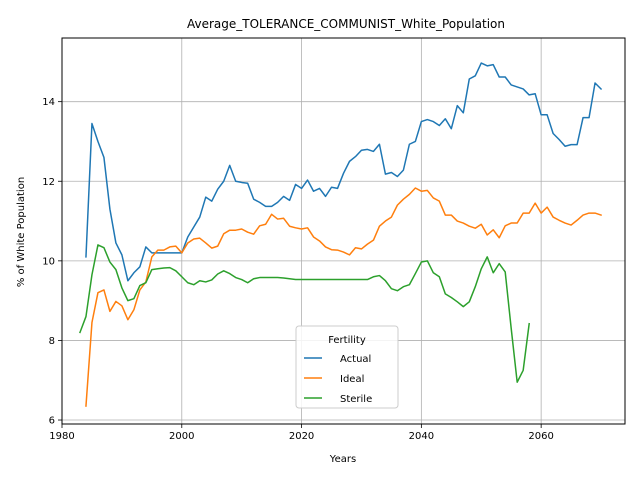 This screenshot has width=640, height=480. Describe the element at coordinates (48, 182) in the screenshot. I see `y-tick-label: 12` at that location.